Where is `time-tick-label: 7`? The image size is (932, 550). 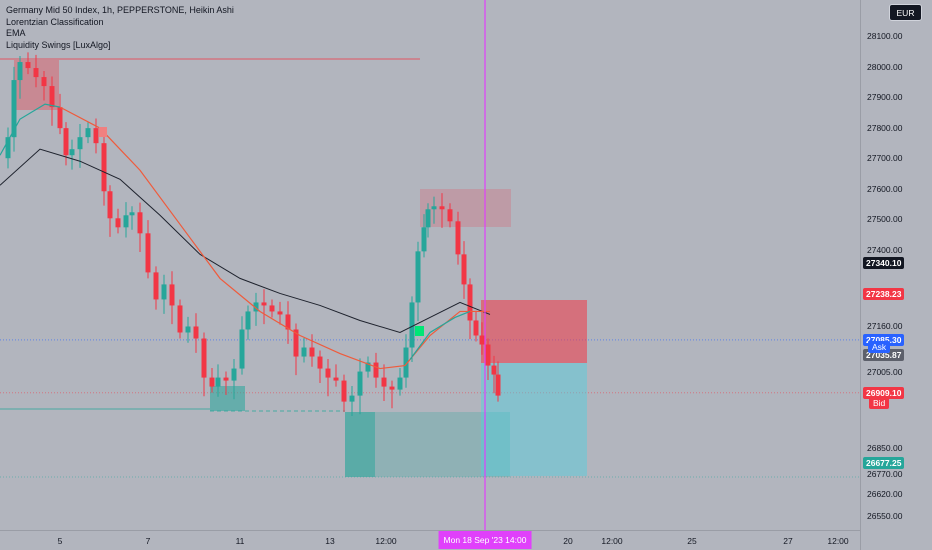 time-tick-label: 7 is located at coordinates (148, 541).